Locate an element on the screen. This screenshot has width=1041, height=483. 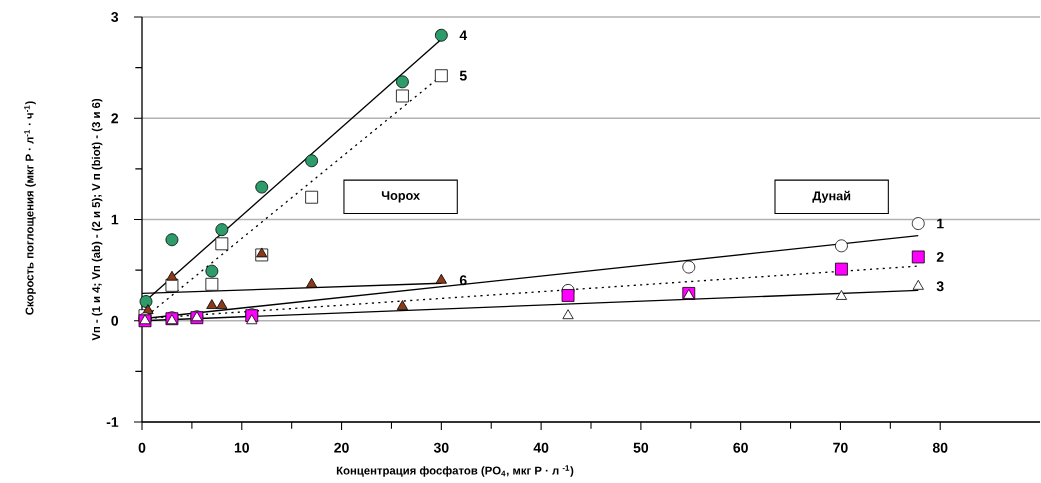
x-tick-label: 10 is located at coordinates (241, 447).